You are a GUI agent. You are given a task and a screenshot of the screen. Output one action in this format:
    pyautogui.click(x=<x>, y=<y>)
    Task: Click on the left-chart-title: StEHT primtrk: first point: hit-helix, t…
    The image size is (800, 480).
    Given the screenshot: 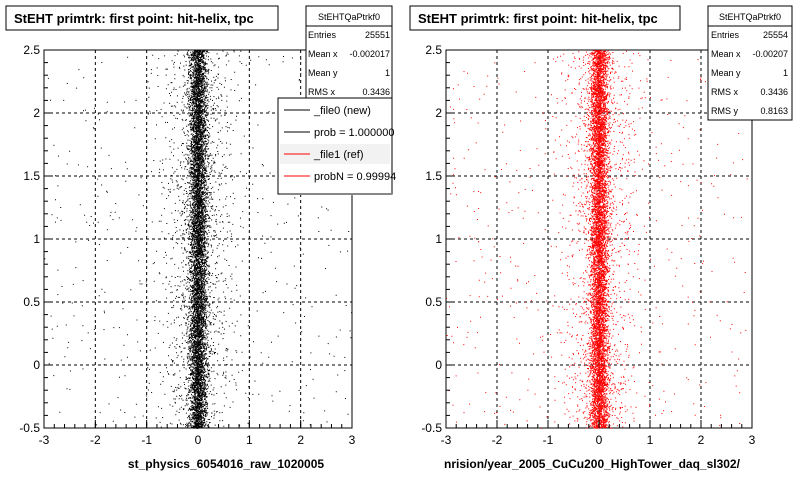 What is the action you would take?
    pyautogui.click(x=134, y=18)
    